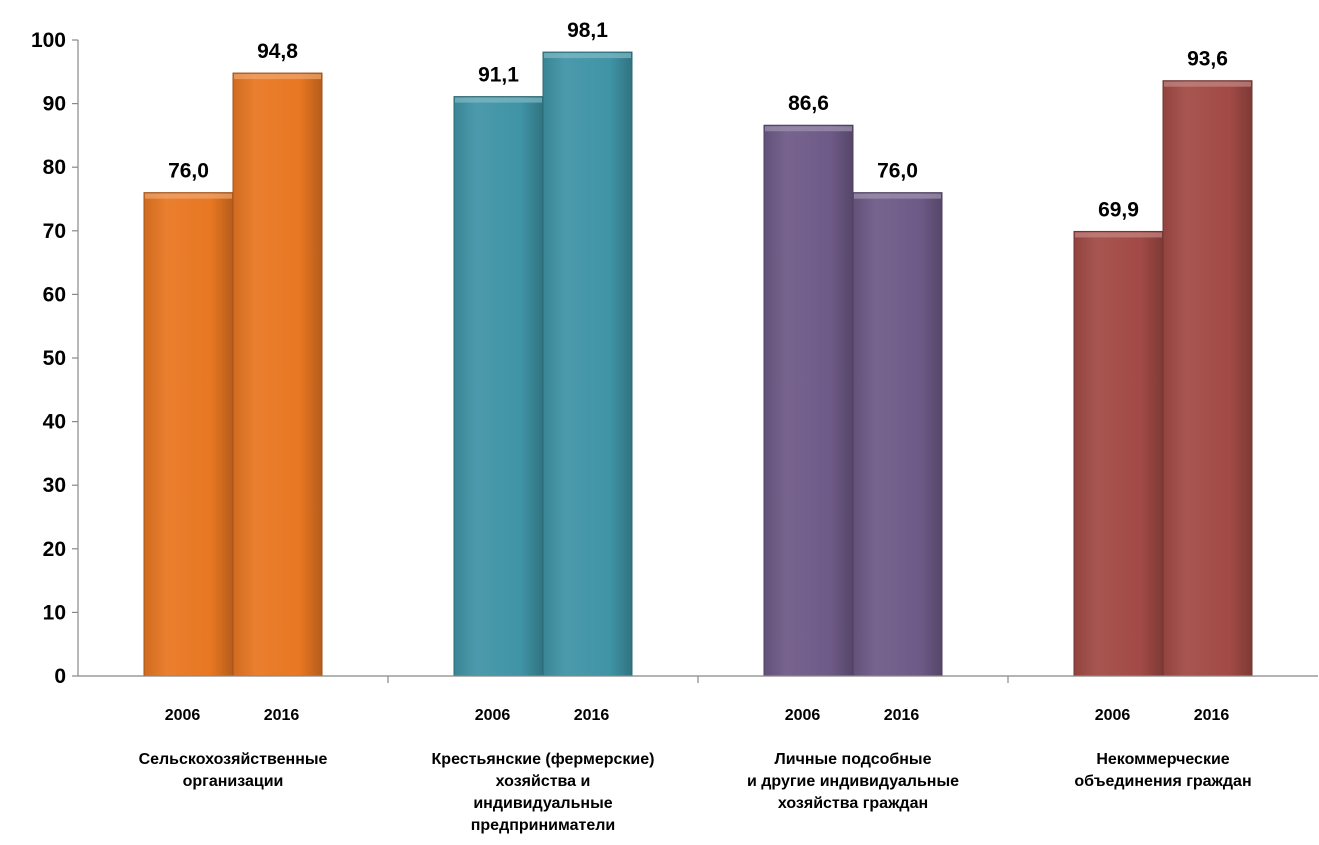 This screenshot has width=1319, height=845. Describe the element at coordinates (543, 759) in the screenshot. I see `category-label-line: Крестьянские (фермерские)` at that location.